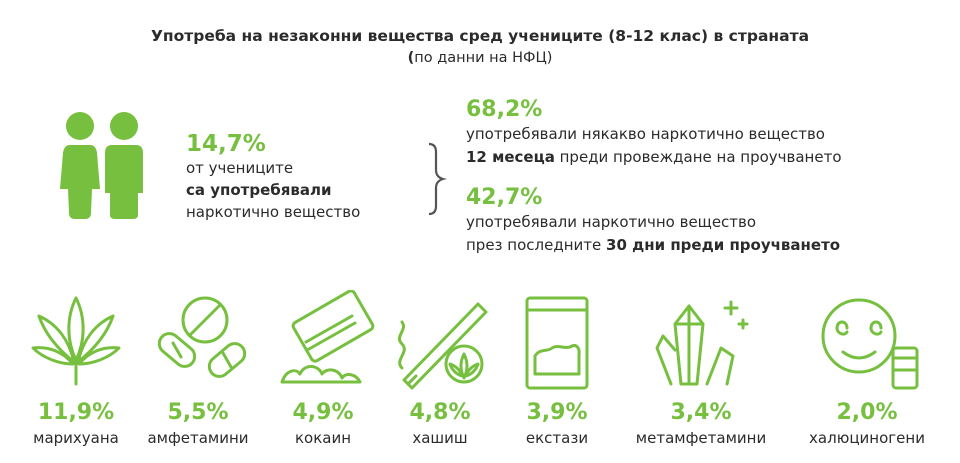 The image size is (960, 463). Describe the element at coordinates (867, 438) in the screenshot. I see `substance-name: халюциногени` at that location.